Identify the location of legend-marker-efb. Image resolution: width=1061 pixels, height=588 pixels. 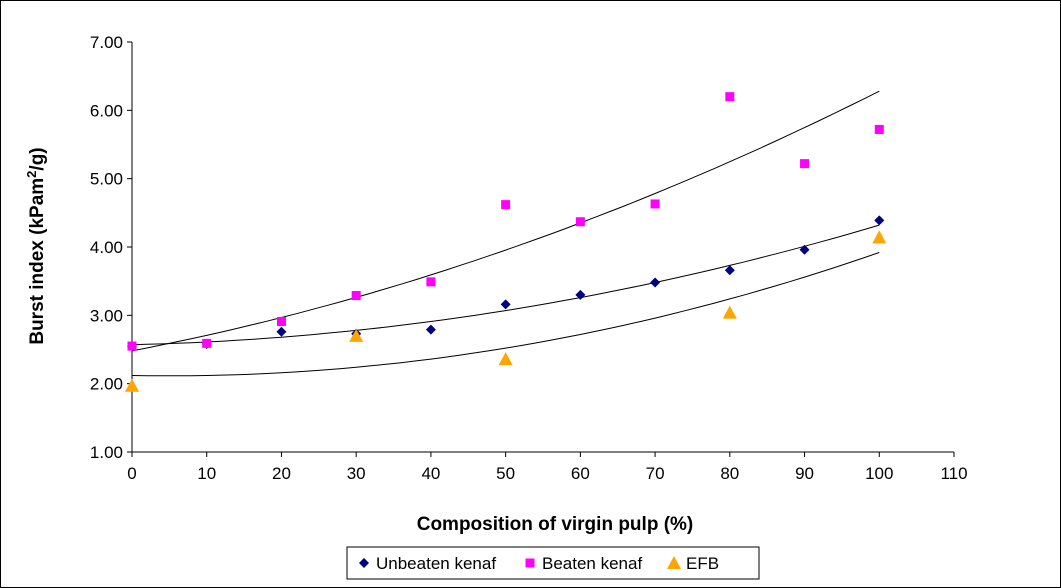
(674, 562).